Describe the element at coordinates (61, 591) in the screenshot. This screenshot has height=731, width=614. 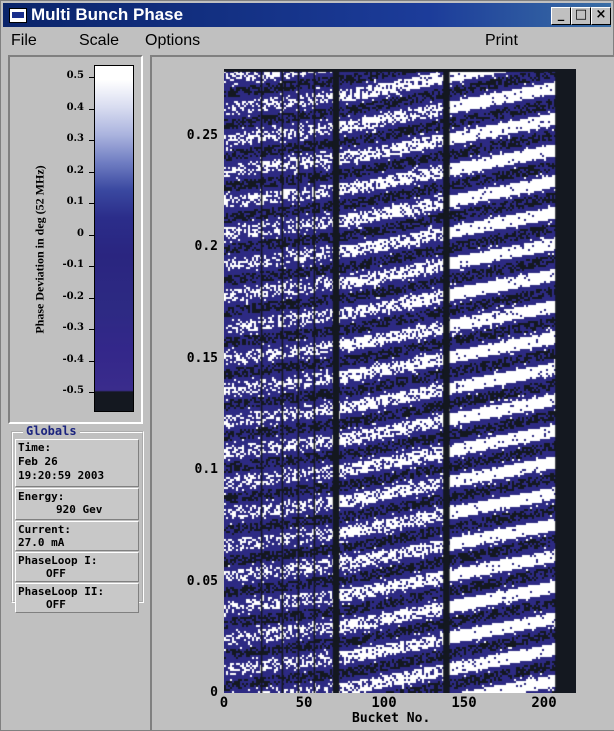
I see `phaseloop2-label: PhaseLoop II:` at that location.